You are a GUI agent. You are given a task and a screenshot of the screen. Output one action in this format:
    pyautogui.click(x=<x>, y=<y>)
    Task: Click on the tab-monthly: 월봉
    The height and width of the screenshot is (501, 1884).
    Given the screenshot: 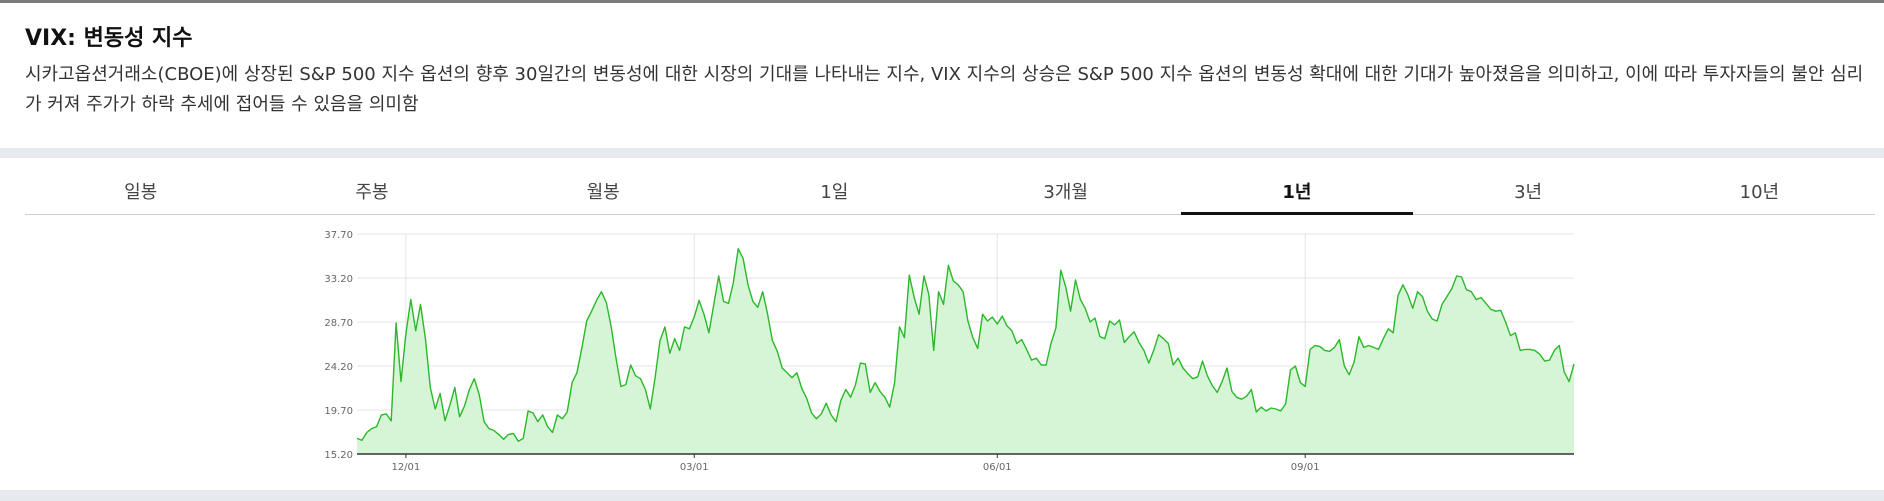 What is the action you would take?
    pyautogui.click(x=603, y=192)
    